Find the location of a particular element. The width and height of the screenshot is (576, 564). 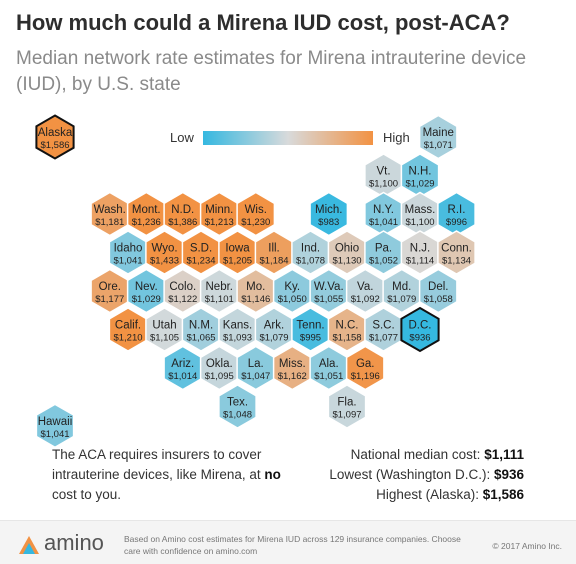

state-cost-minn: $1,213 is located at coordinates (219, 222).